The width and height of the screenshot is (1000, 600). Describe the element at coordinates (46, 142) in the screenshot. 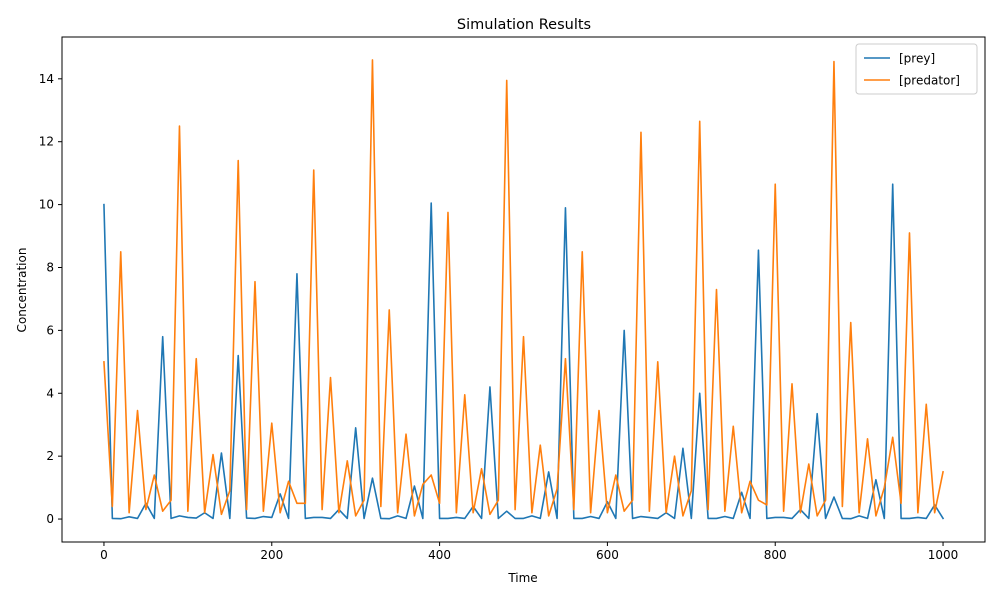

I see `y-tick-label: 12` at that location.